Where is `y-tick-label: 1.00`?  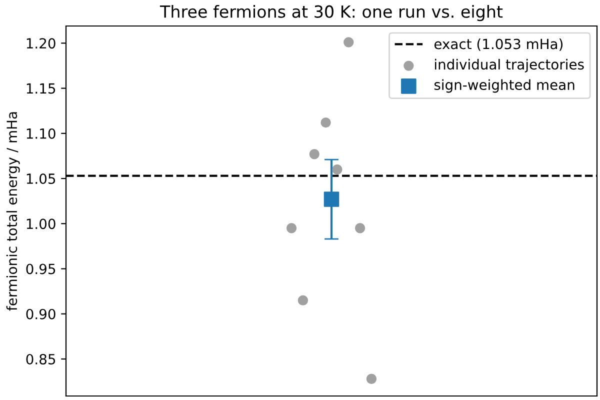 y-tick-label: 1.00 is located at coordinates (41, 224).